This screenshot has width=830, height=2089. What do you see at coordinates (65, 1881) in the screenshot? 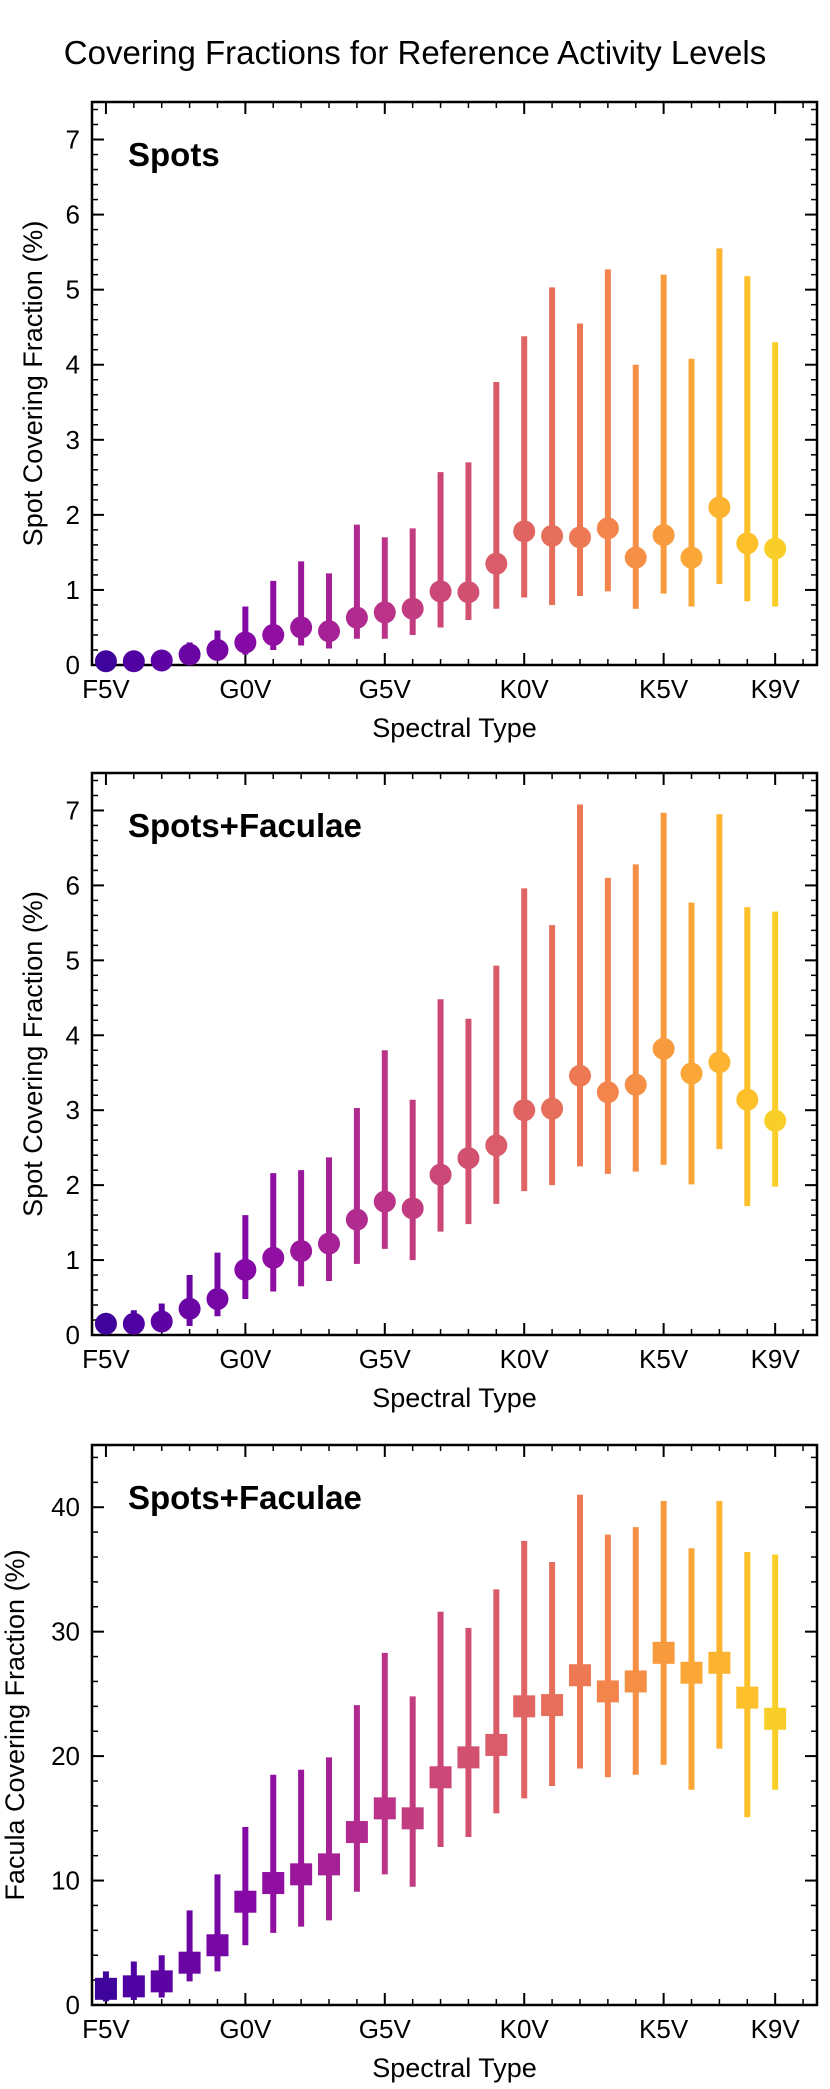
I see `y-tick-label: 10` at bounding box center [65, 1881].